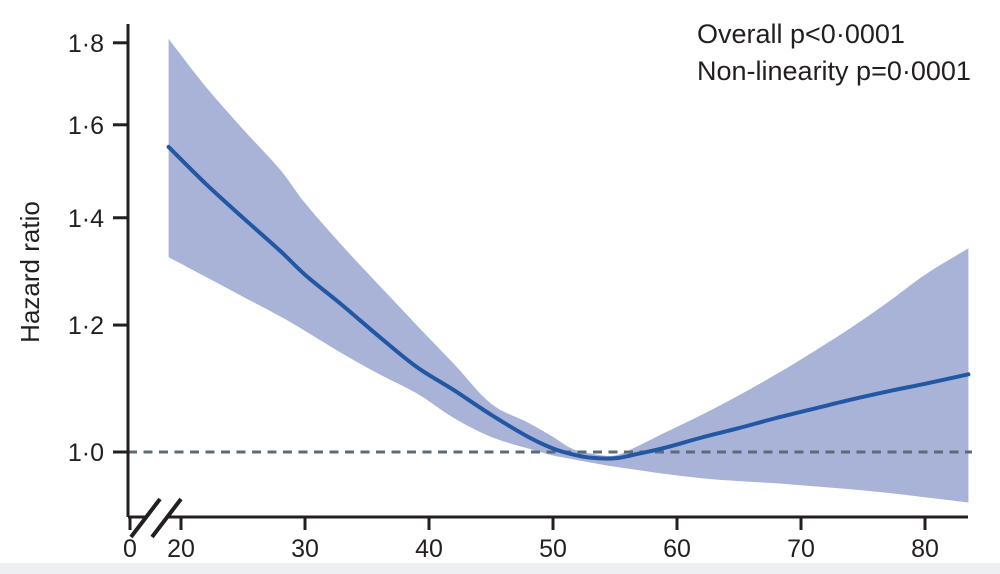 The width and height of the screenshot is (1000, 574). I want to click on x-tick-label-20: 20, so click(181, 549).